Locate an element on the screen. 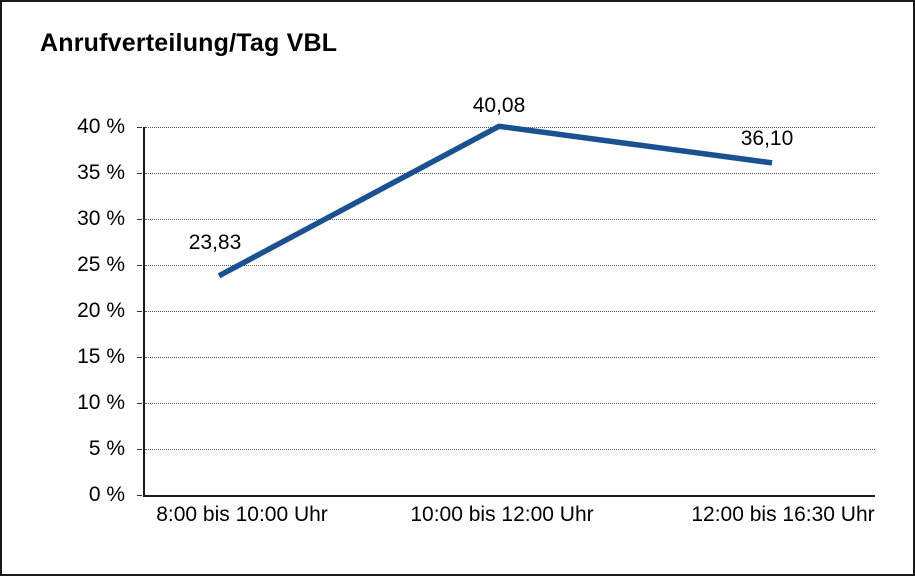  chart-title: Anrufverteilung/Tag VBL is located at coordinates (189, 43).